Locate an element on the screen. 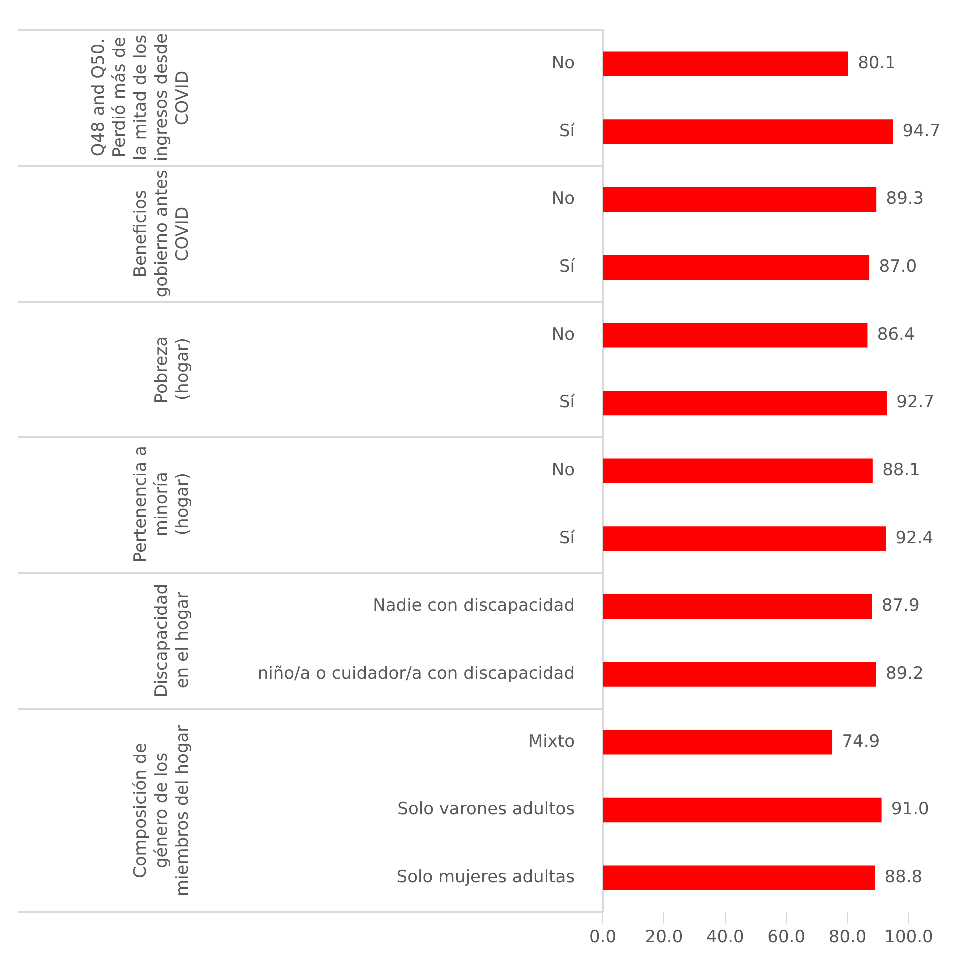  x-tick-label: 100.0 is located at coordinates (909, 938).